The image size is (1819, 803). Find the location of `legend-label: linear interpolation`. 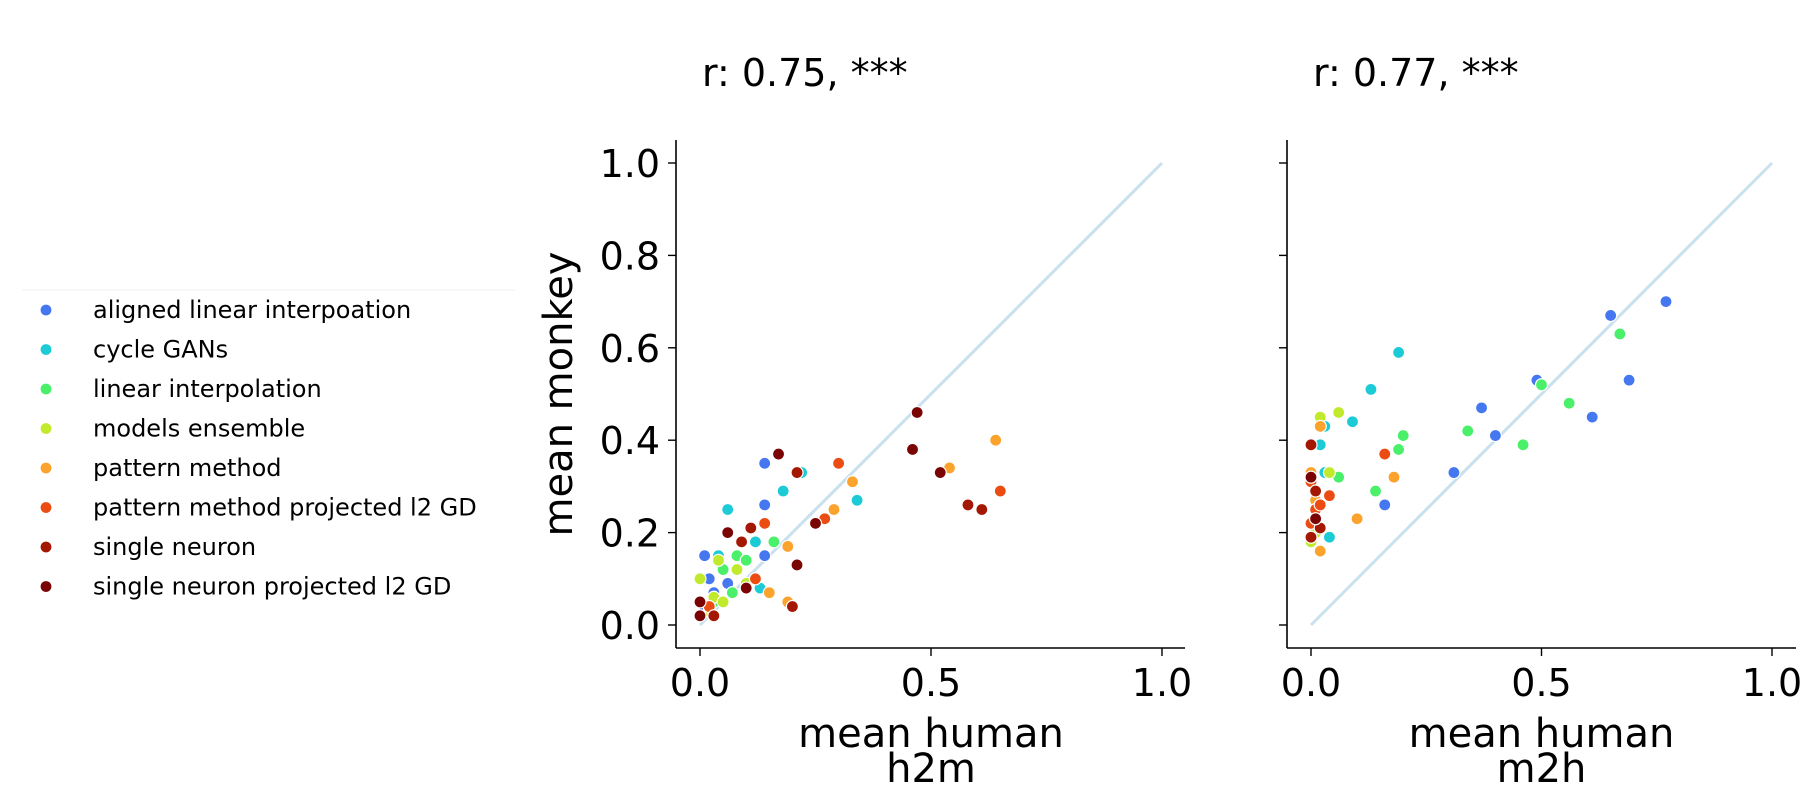

legend-label: linear interpolation is located at coordinates (207, 389).